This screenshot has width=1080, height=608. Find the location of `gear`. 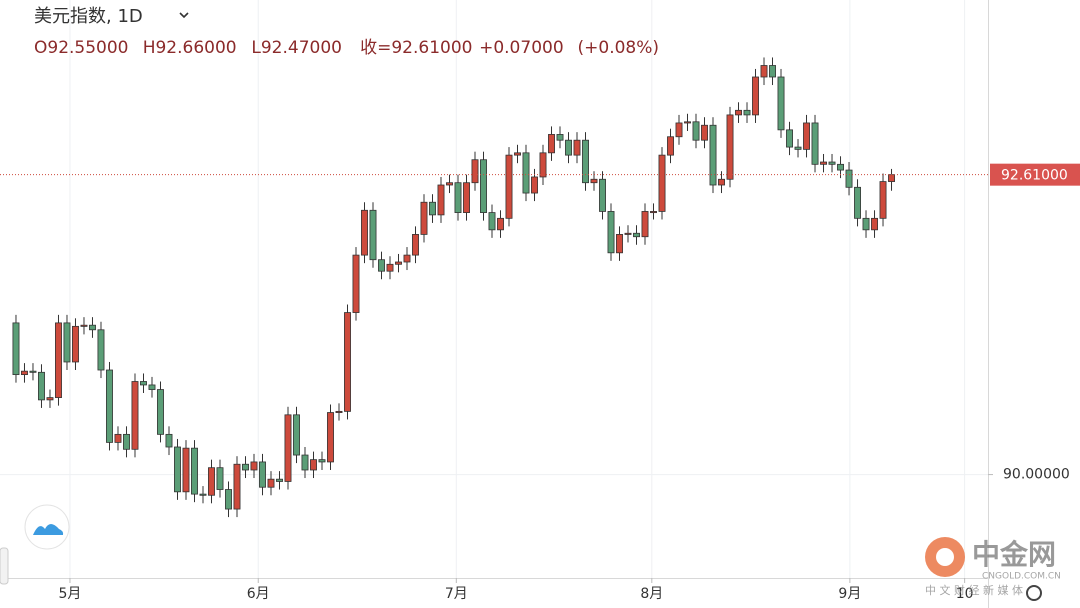

gear is located at coordinates (1034, 593).